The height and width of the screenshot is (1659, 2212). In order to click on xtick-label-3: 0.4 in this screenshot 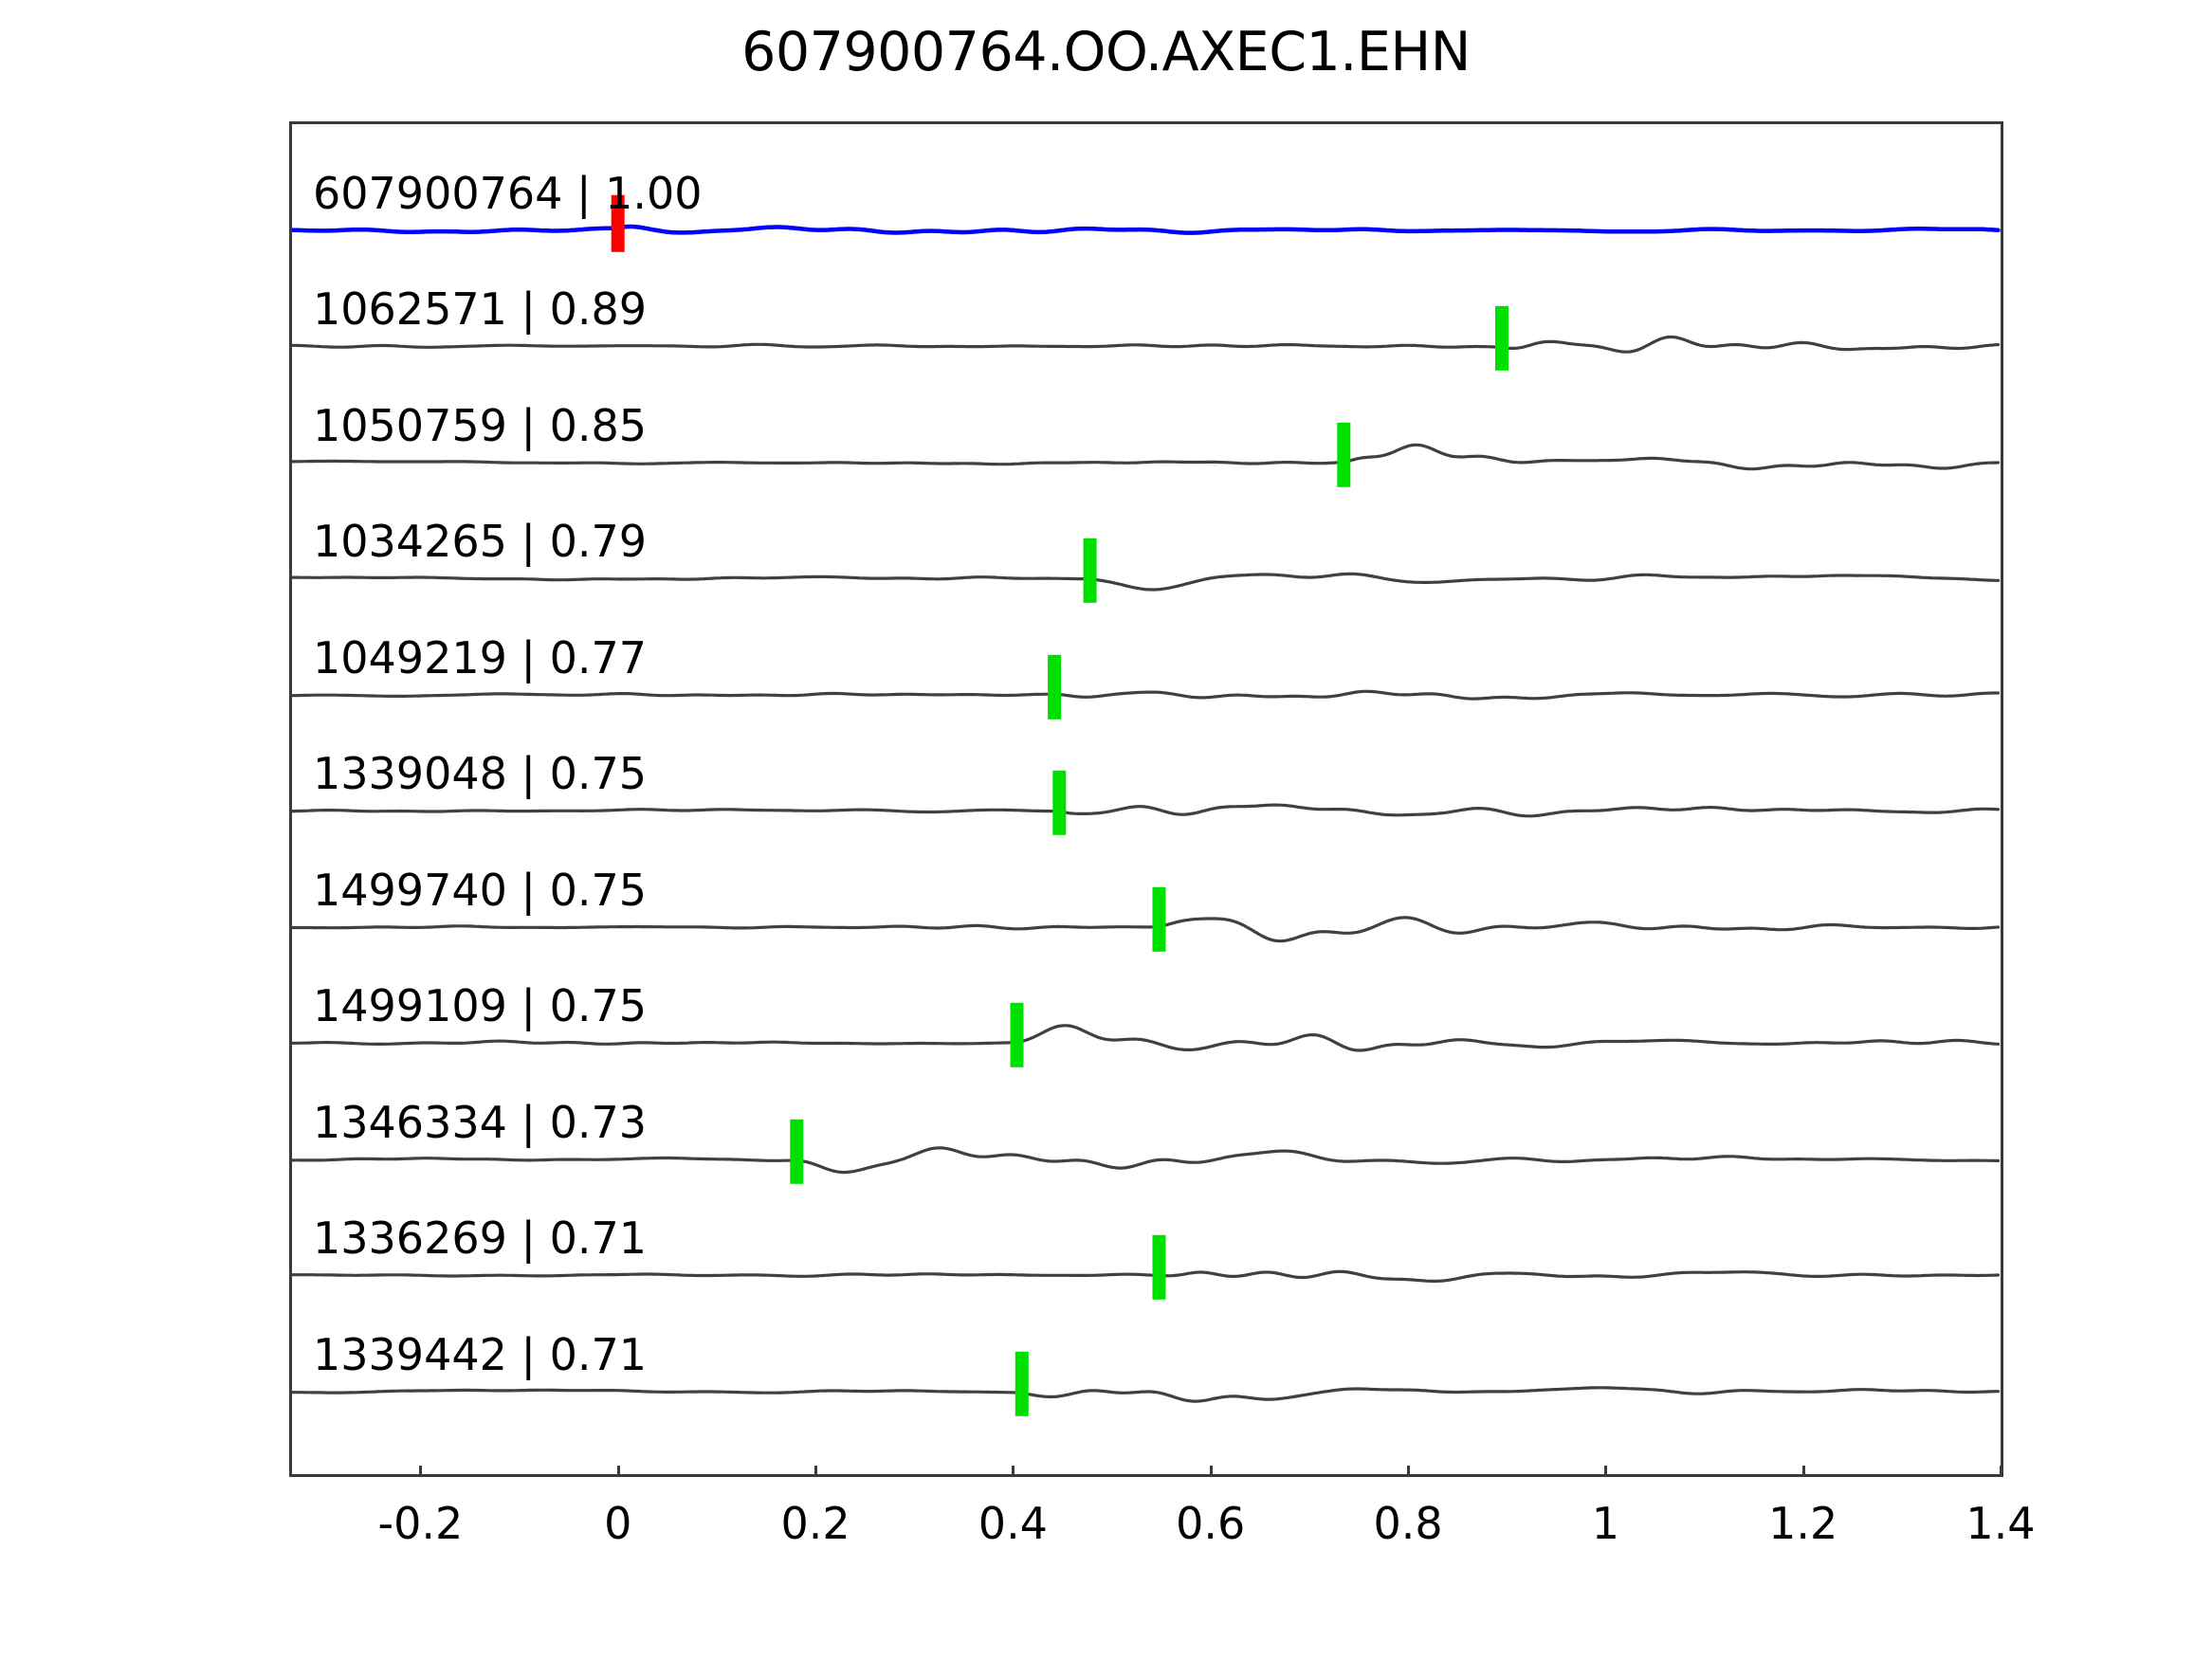, I will do `click(1013, 1523)`.